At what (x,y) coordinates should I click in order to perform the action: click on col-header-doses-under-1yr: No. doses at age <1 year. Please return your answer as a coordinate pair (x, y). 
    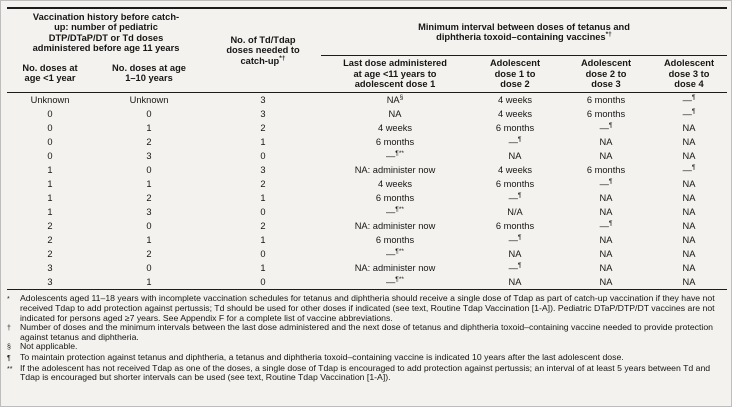
    Looking at the image, I should click on (50, 74).